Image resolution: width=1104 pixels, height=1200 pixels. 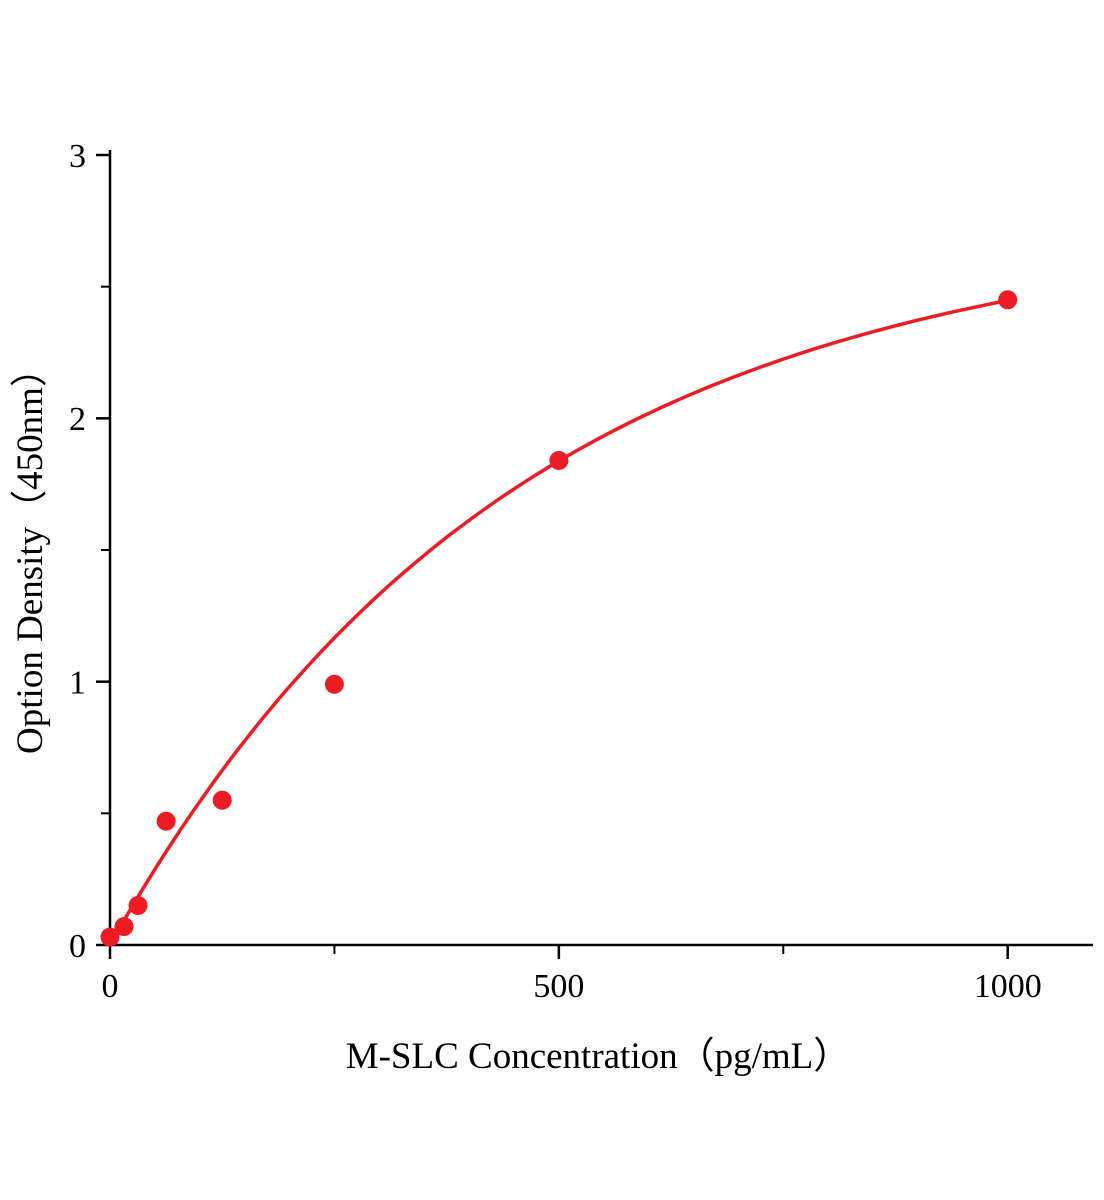 I want to click on y-tick-label: 0, so click(x=77, y=946).